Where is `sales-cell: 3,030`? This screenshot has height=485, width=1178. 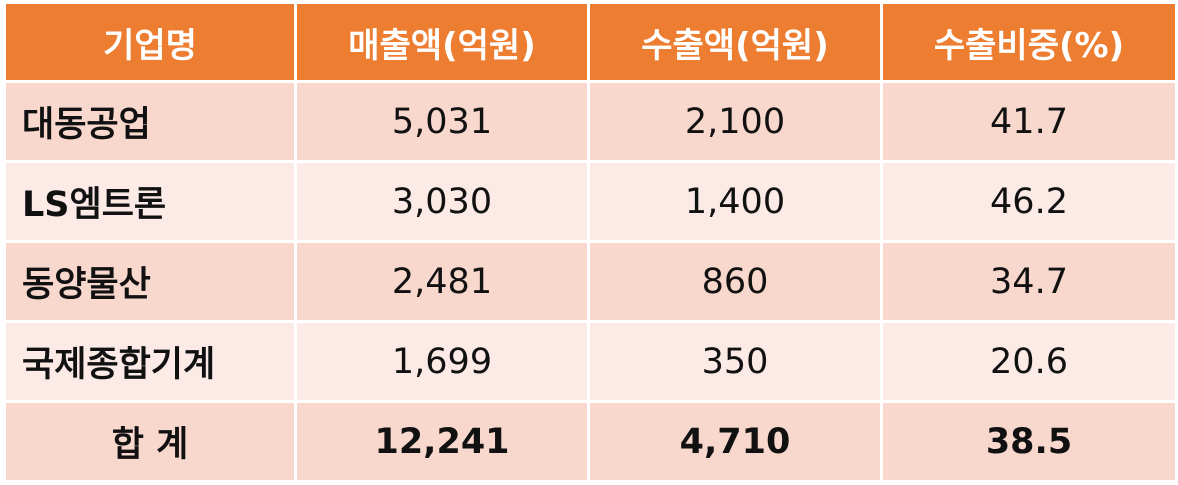 sales-cell: 3,030 is located at coordinates (442, 201).